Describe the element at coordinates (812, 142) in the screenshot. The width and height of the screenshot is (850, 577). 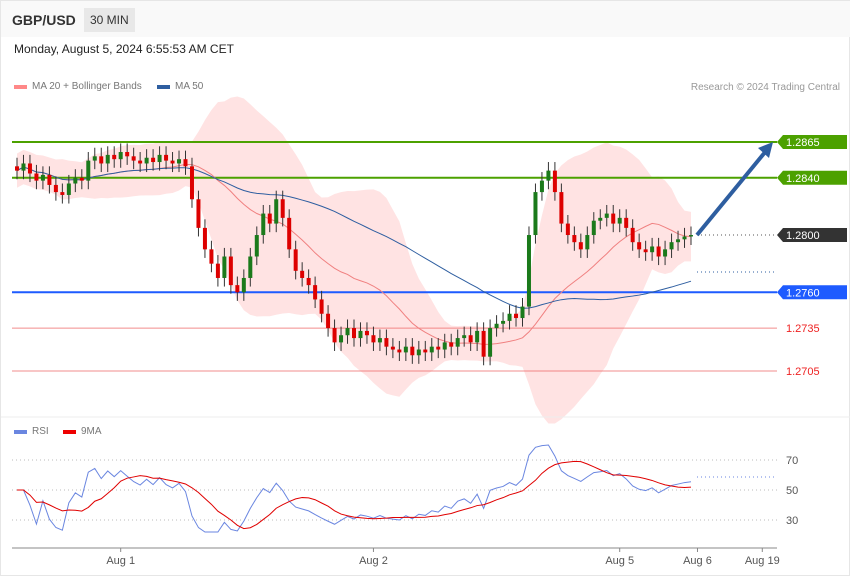
I see `level-tag-1.2865` at that location.